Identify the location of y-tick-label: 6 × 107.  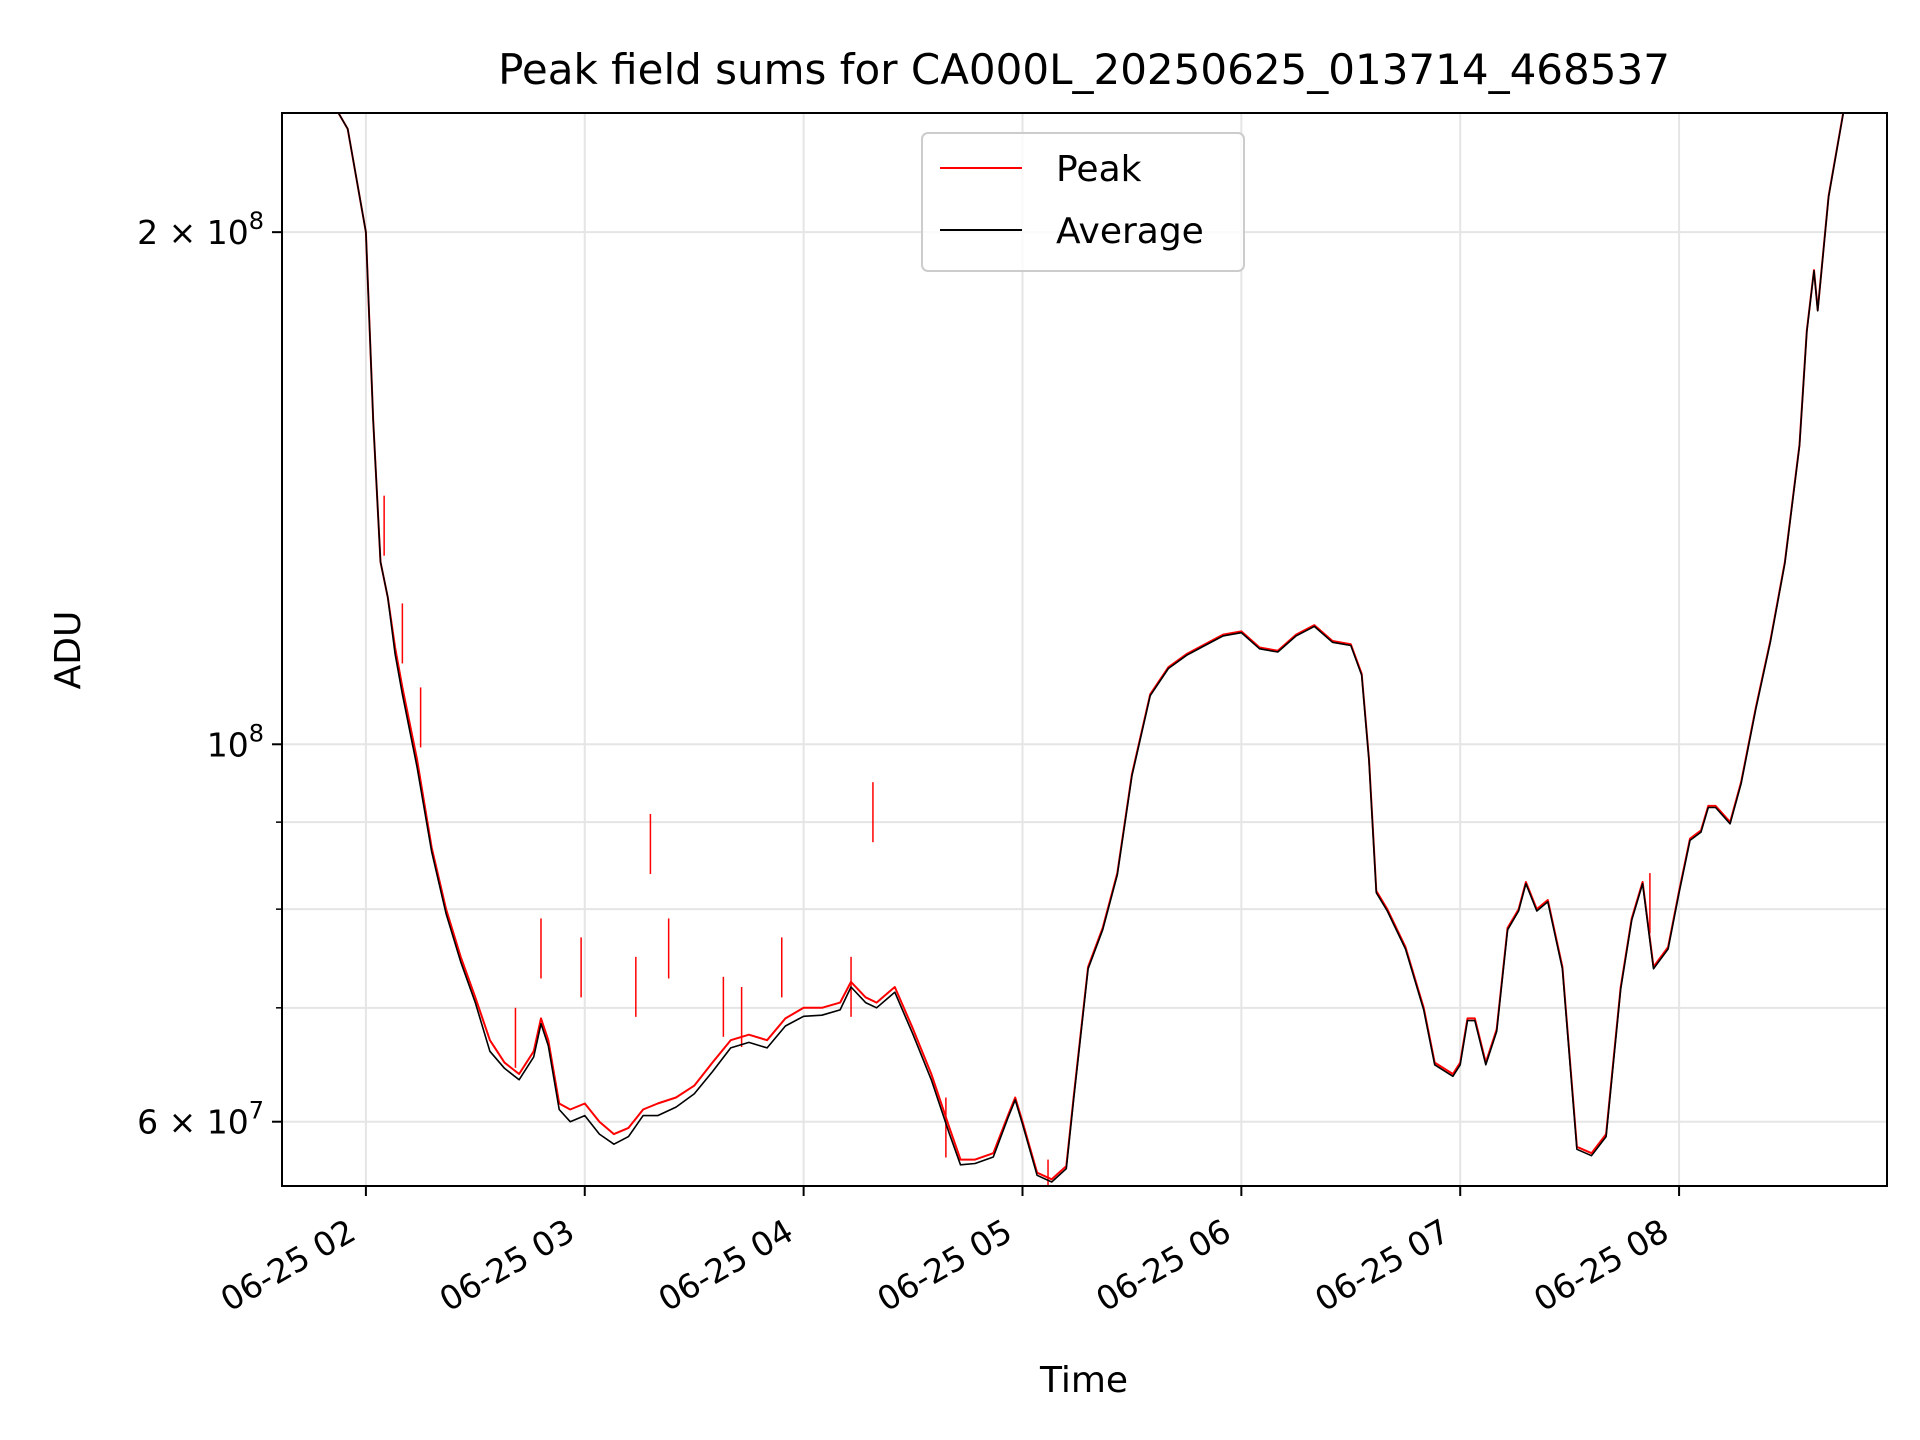
(200, 1119).